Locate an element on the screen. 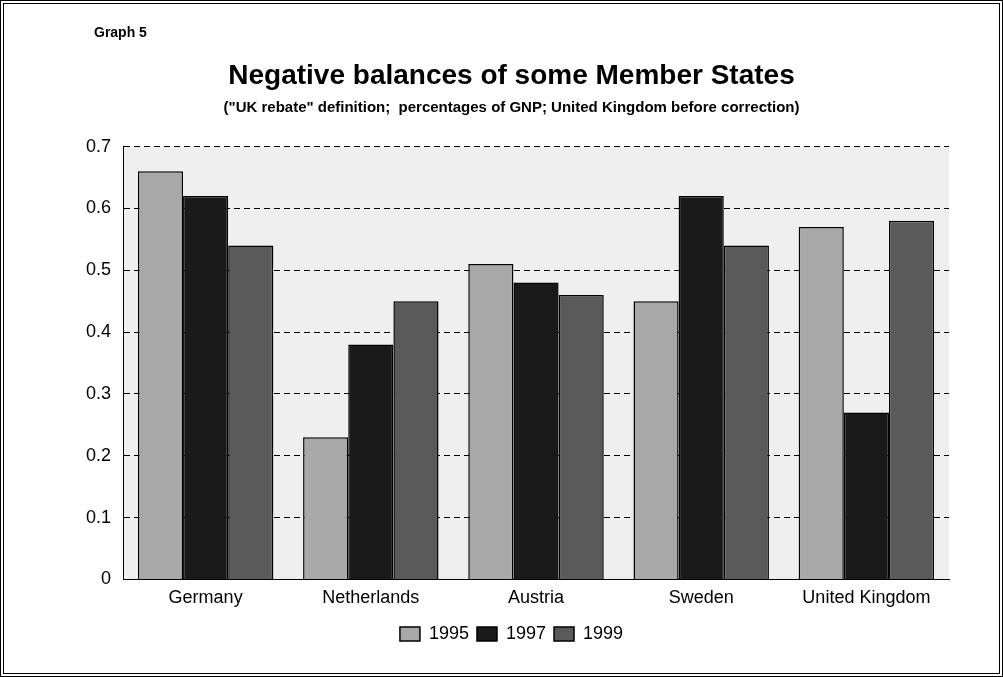 The height and width of the screenshot is (677, 1003). legend-label: 1997 is located at coordinates (526, 632).